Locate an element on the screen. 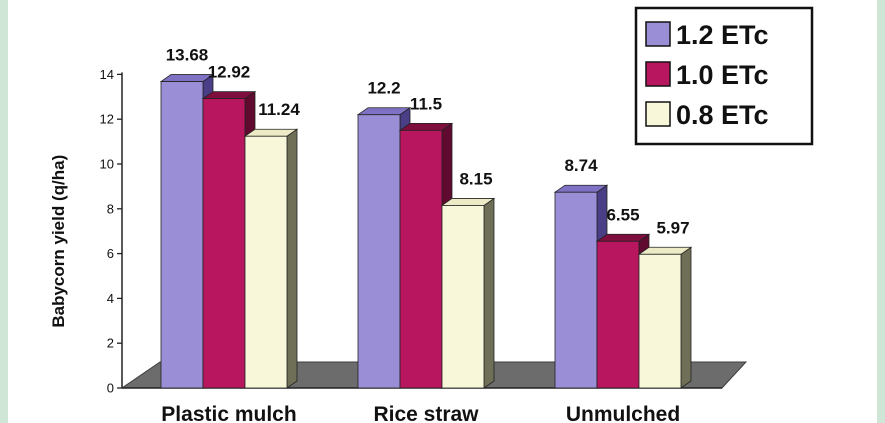  y-tick-label: 10 is located at coordinates (107, 164).